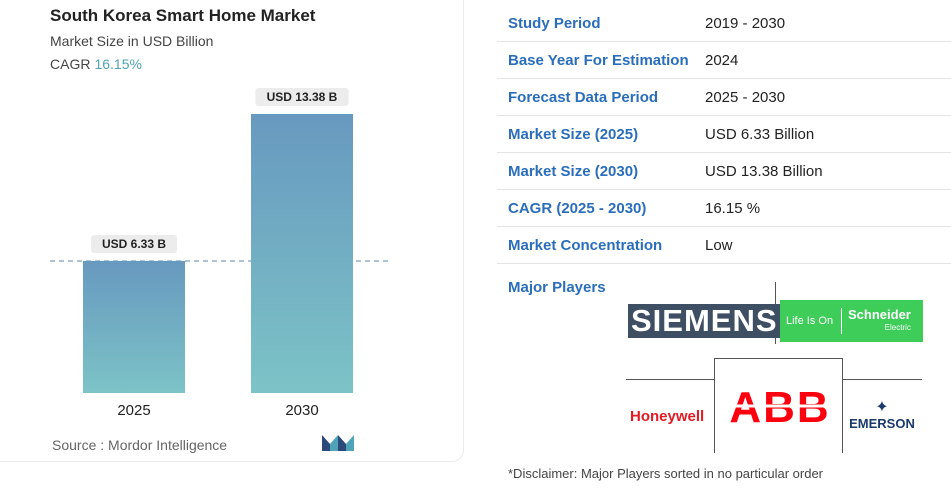 Image resolution: width=951 pixels, height=491 pixels. I want to click on emerson-logo: ✦ EMERSON, so click(882, 415).